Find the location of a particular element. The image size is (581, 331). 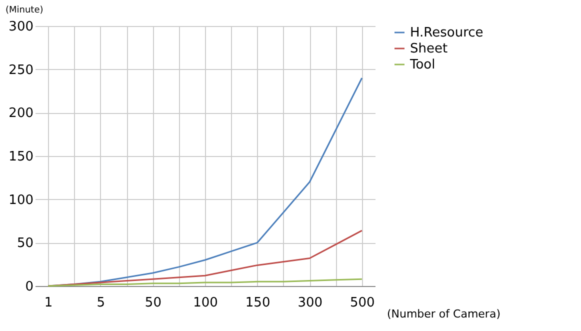

x-axis-title: (Number of Camera) is located at coordinates (443, 314).